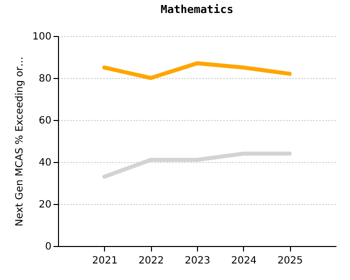 The height and width of the screenshot is (280, 350). I want to click on chart-title: Mathematics, so click(197, 9).